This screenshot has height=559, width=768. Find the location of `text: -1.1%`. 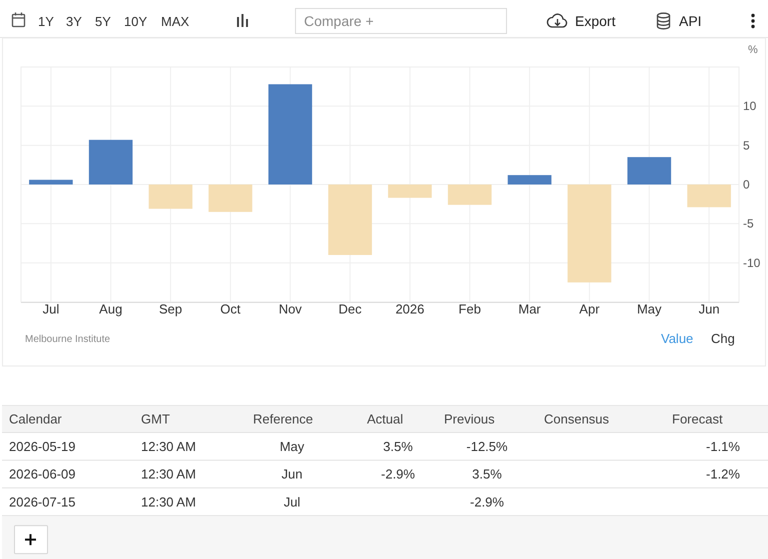

text: -1.1% is located at coordinates (723, 446).